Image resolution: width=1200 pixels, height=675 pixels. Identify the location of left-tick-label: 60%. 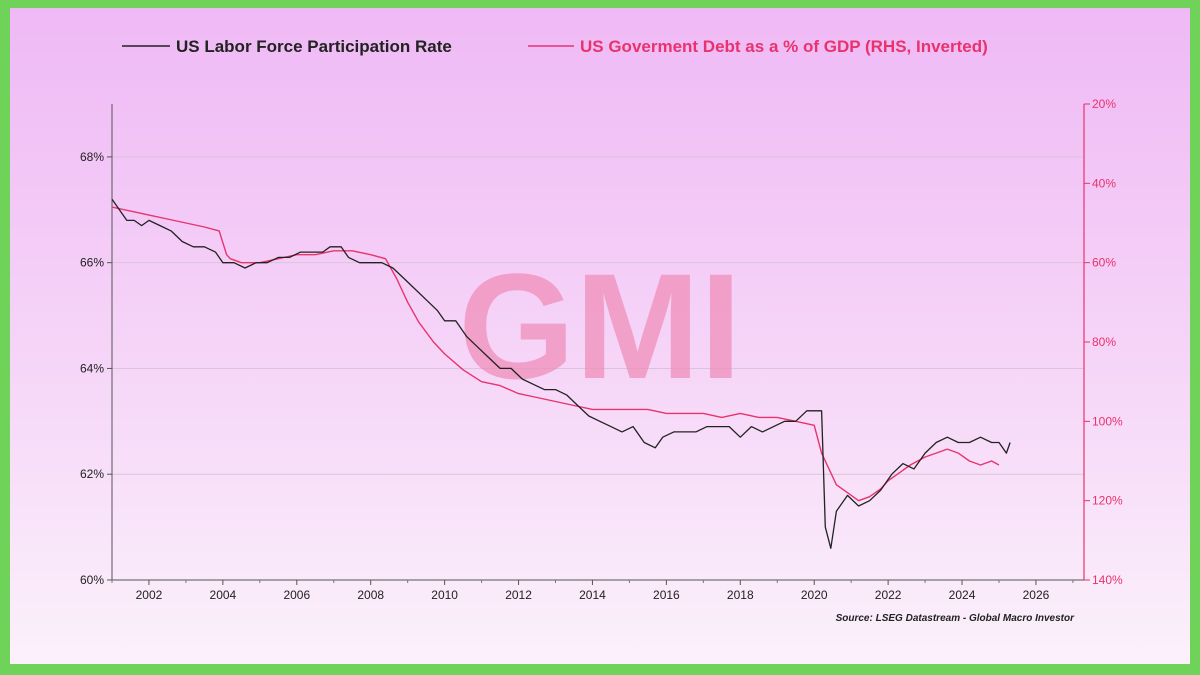
(92, 580).